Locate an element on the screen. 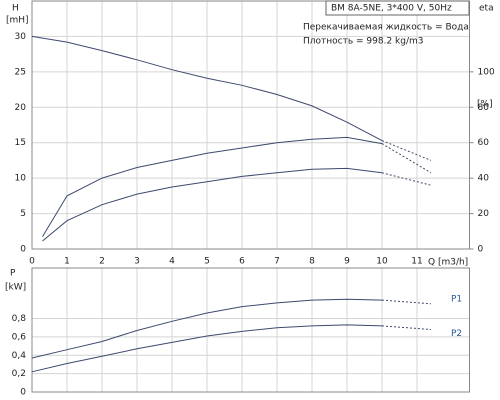  y-label: H is located at coordinates (15, 9).